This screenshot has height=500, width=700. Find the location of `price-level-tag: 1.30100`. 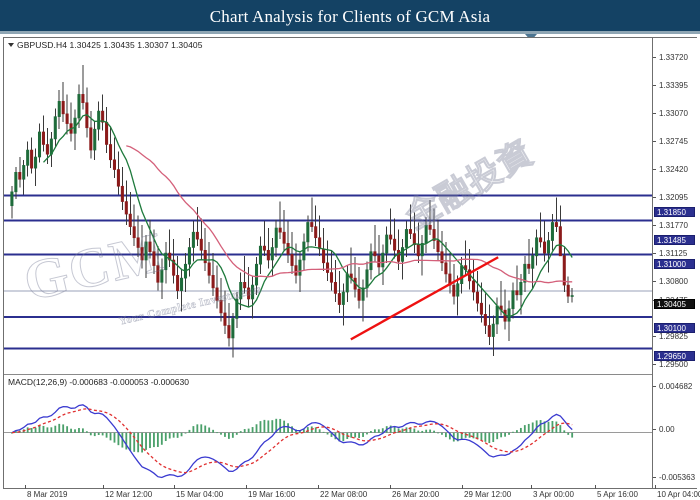

price-level-tag: 1.30100 is located at coordinates (674, 328).